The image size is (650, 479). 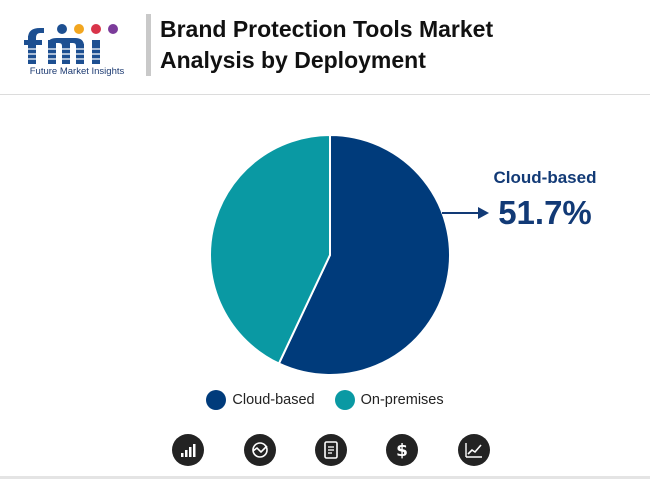 What do you see at coordinates (465, 213) in the screenshot?
I see `callout-arrow-icon` at bounding box center [465, 213].